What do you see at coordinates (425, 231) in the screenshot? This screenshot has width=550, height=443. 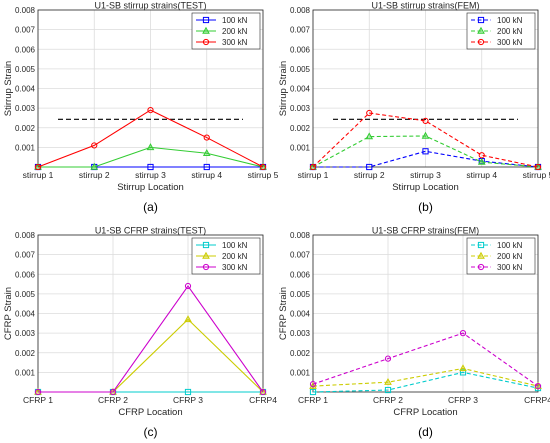 I see `chart-title: U1-SB CFRP strains(FEM)` at bounding box center [425, 231].